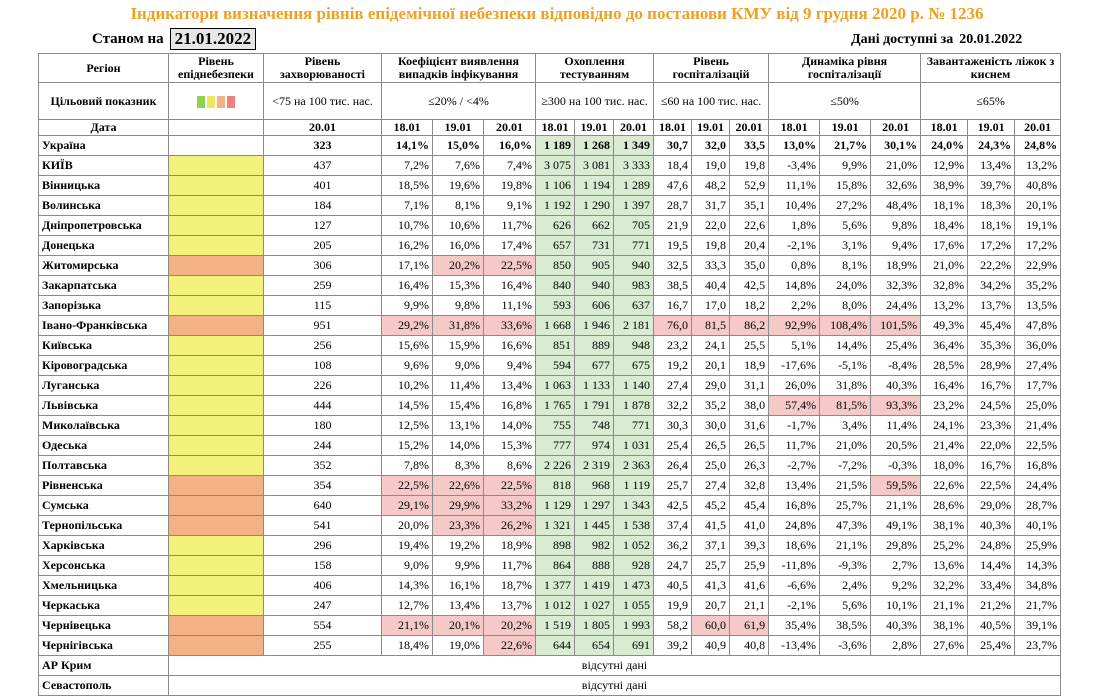 The image size is (1114, 696). I want to click on value-cell: 21,1%, so click(896, 505).